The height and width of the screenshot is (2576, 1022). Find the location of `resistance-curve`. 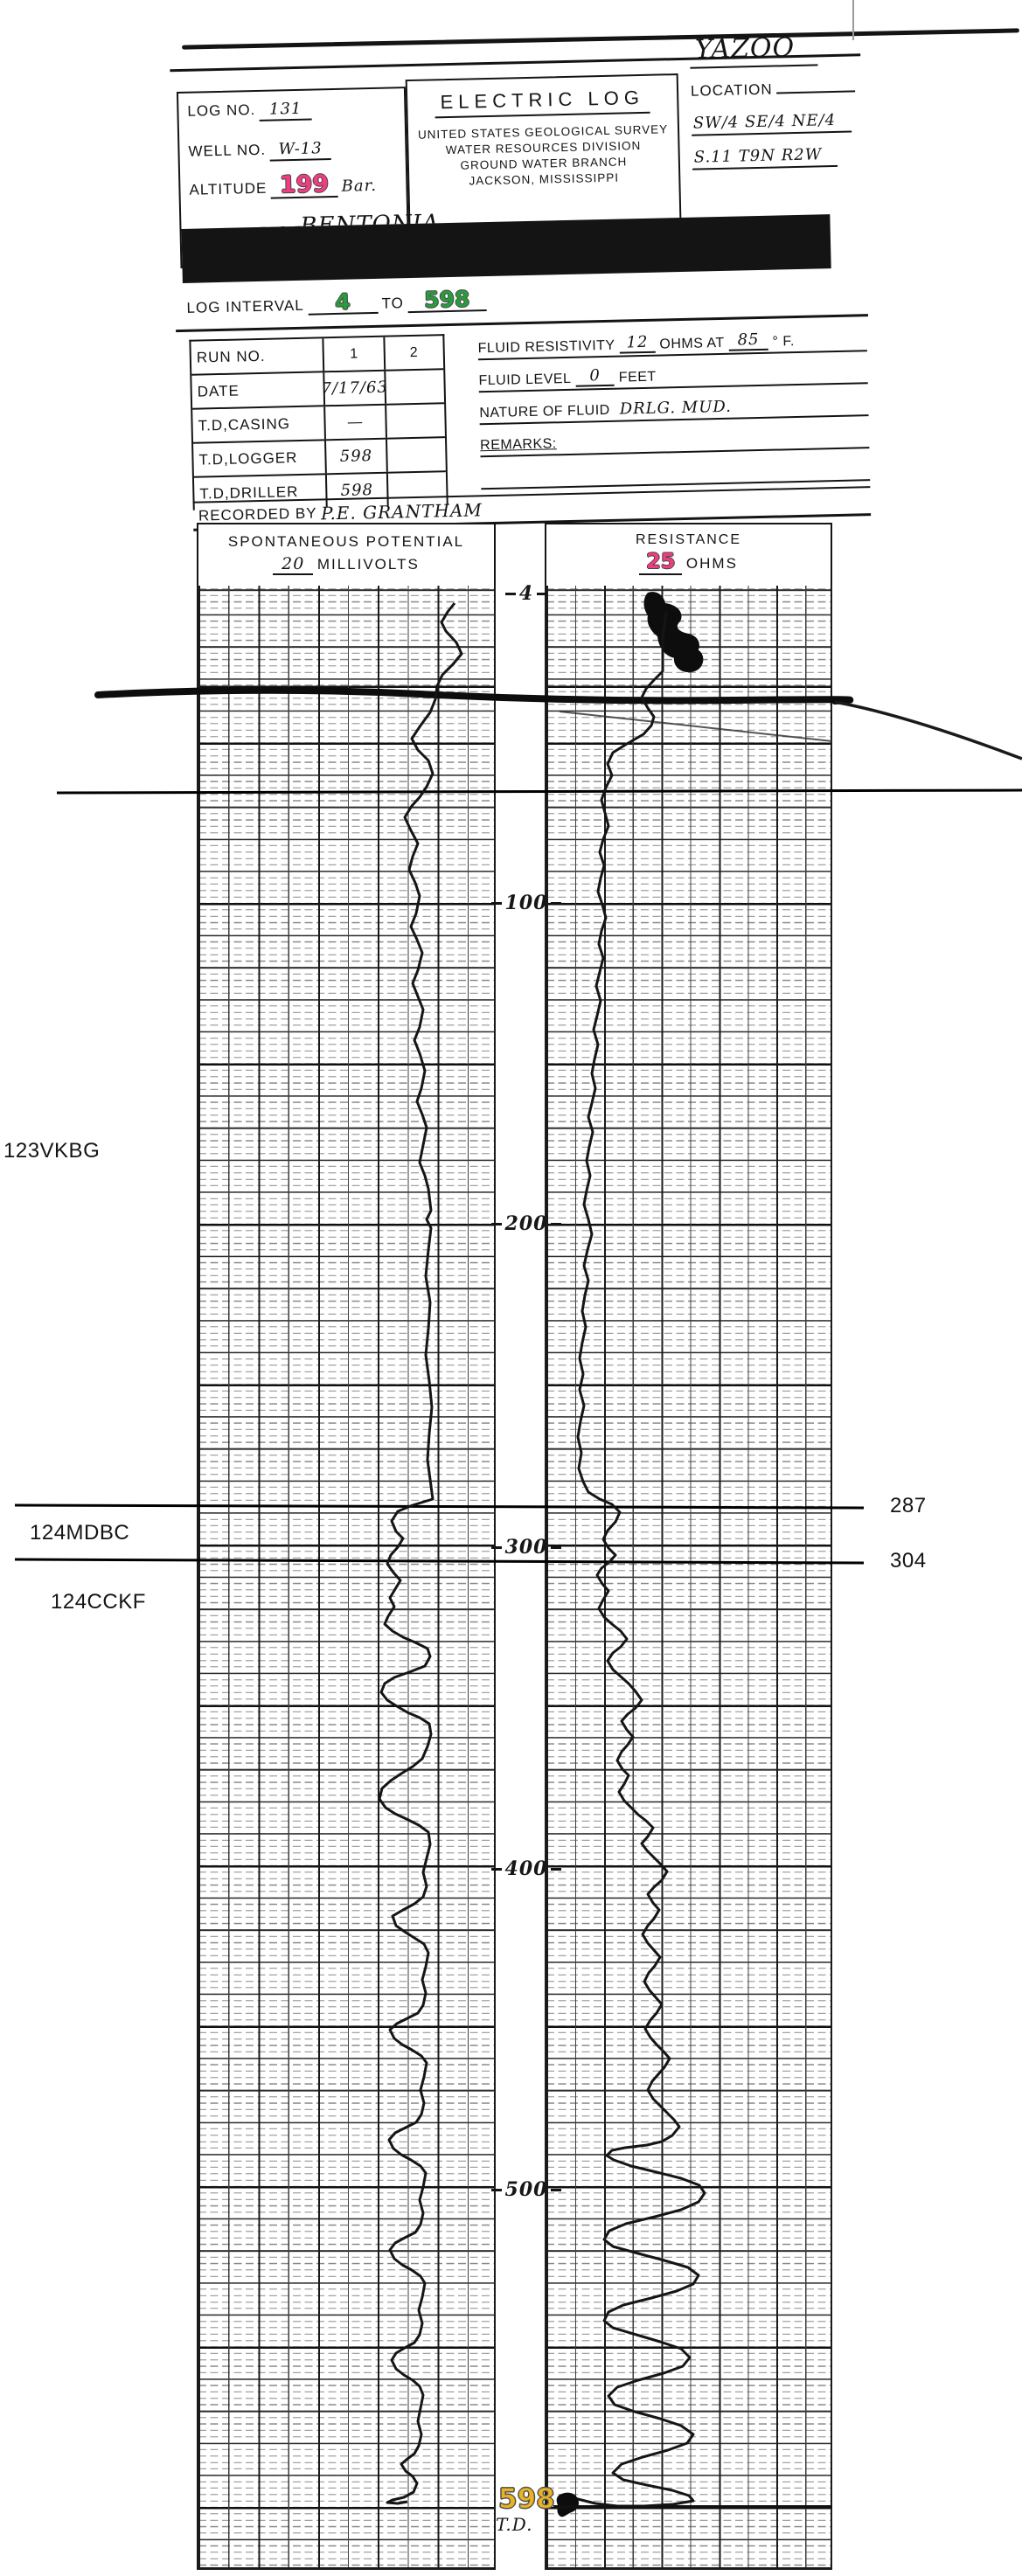

resistance-curve is located at coordinates (636, 1559).